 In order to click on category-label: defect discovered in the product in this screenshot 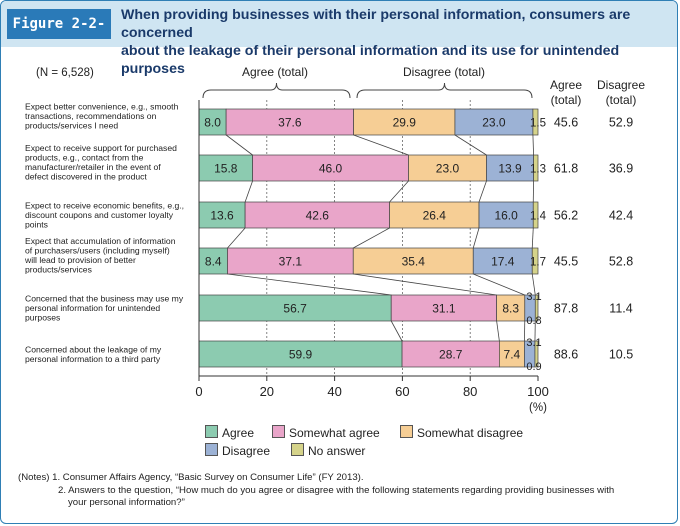, I will do `click(86, 176)`.